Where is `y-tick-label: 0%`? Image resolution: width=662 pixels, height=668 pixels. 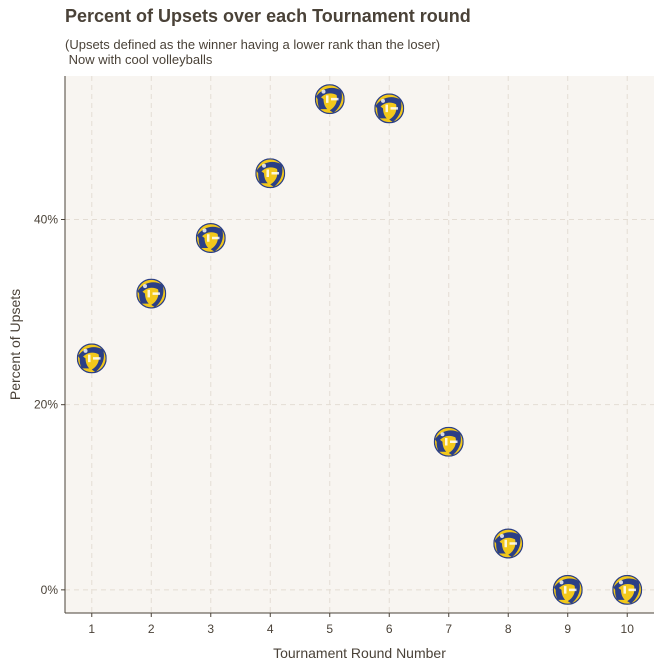
y-tick-label: 0% is located at coordinates (50, 590).